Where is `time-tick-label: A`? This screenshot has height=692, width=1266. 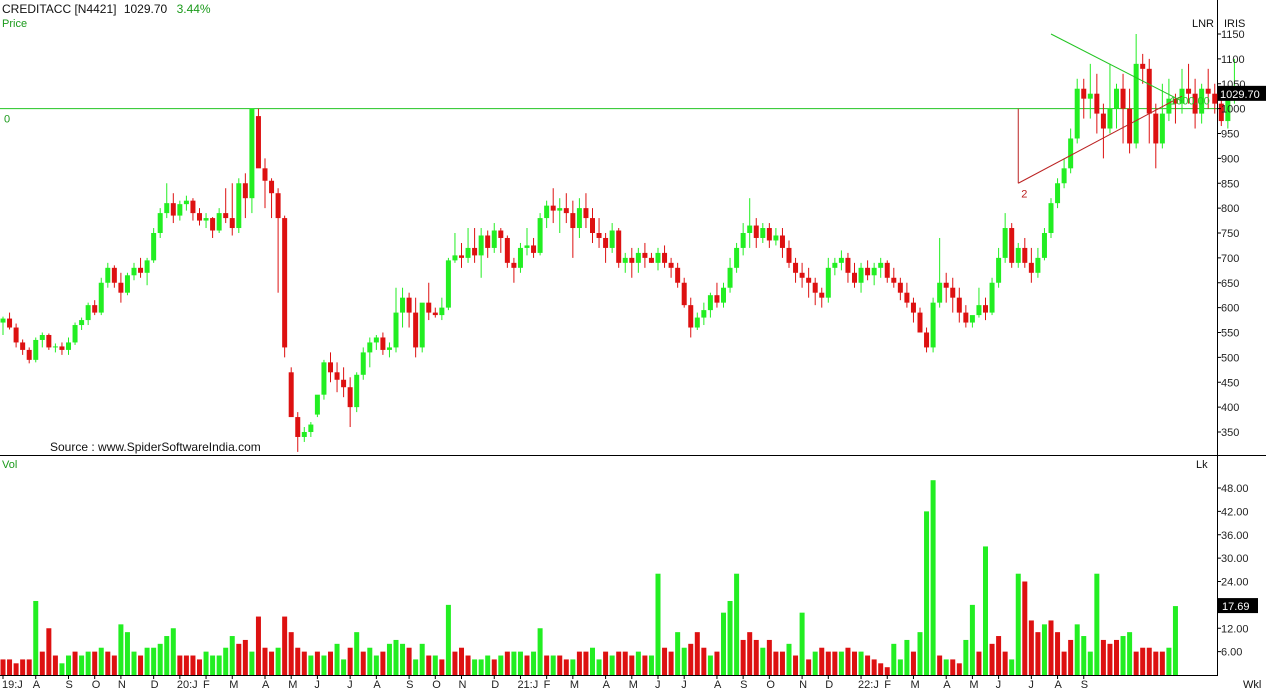
time-tick-label: A is located at coordinates (718, 685).